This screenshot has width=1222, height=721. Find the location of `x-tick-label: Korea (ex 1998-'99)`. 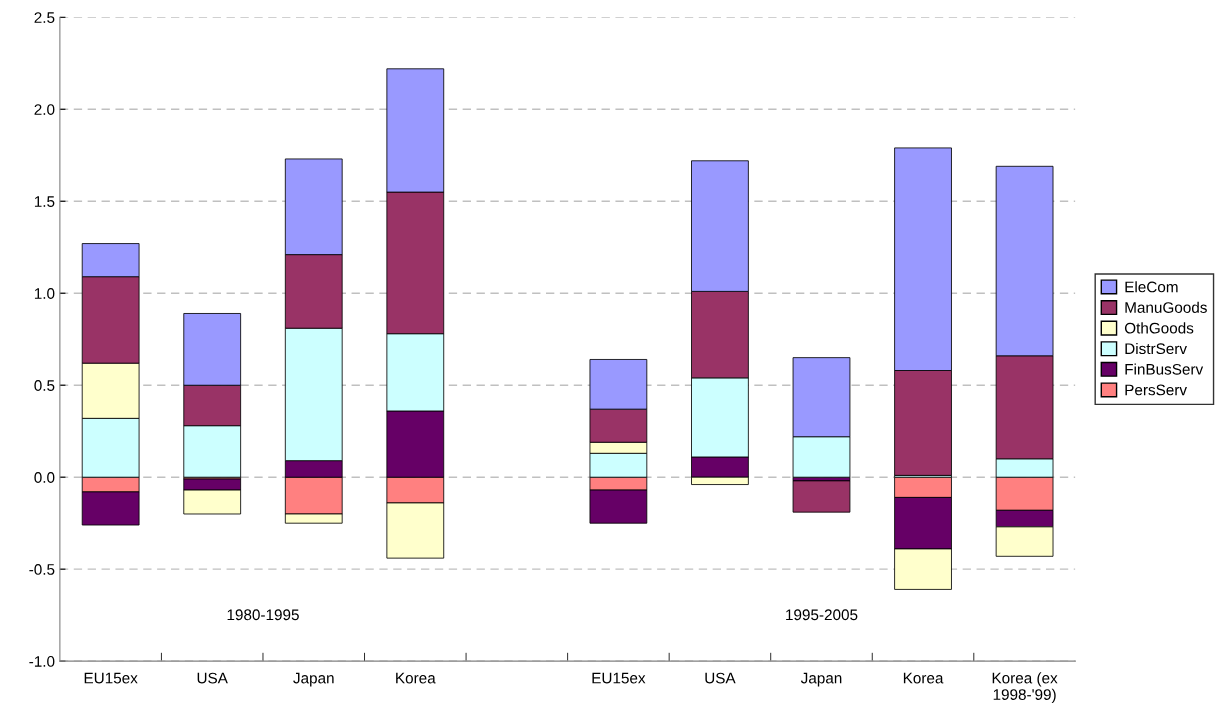

x-tick-label: Korea (ex 1998-'99) is located at coordinates (1025, 687).